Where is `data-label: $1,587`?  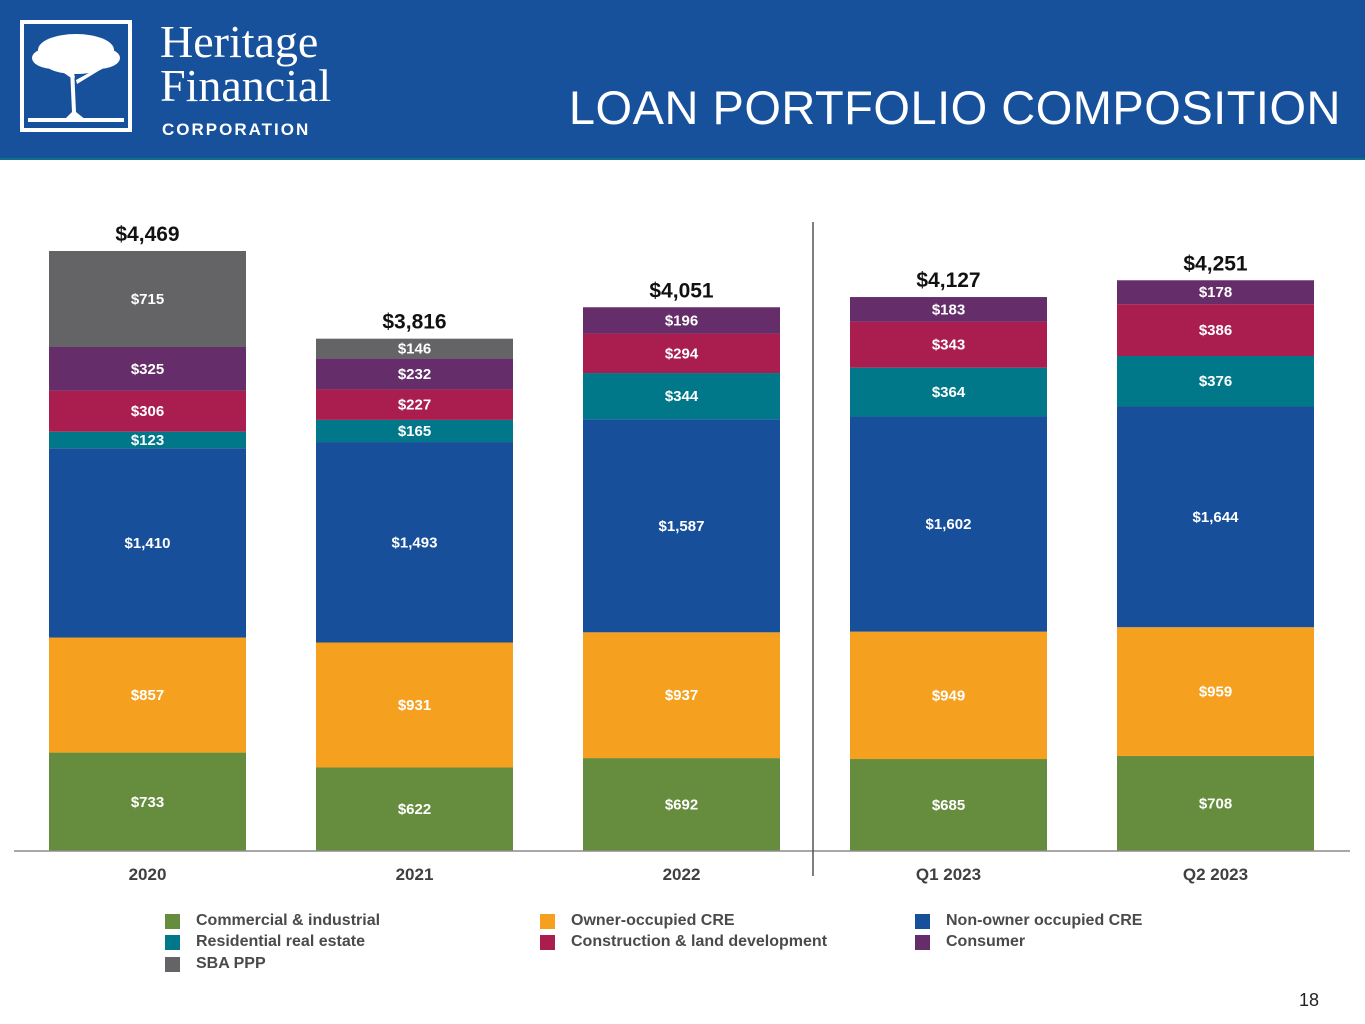 data-label: $1,587 is located at coordinates (682, 526).